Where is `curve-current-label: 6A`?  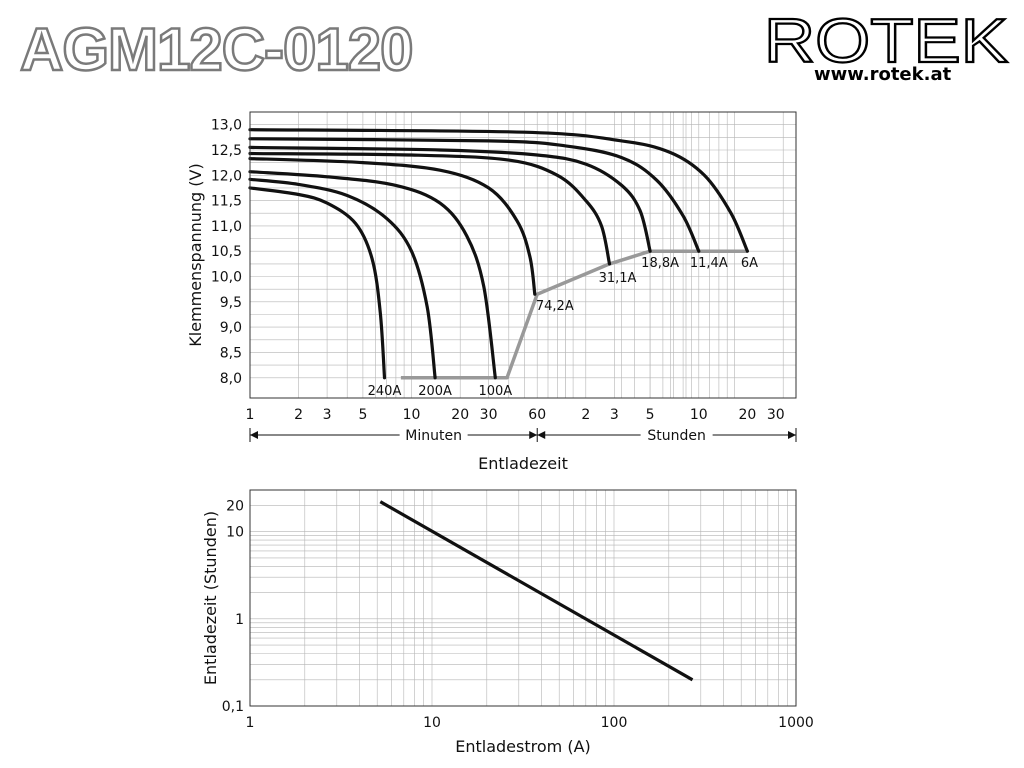 curve-current-label: 6A is located at coordinates (749, 263).